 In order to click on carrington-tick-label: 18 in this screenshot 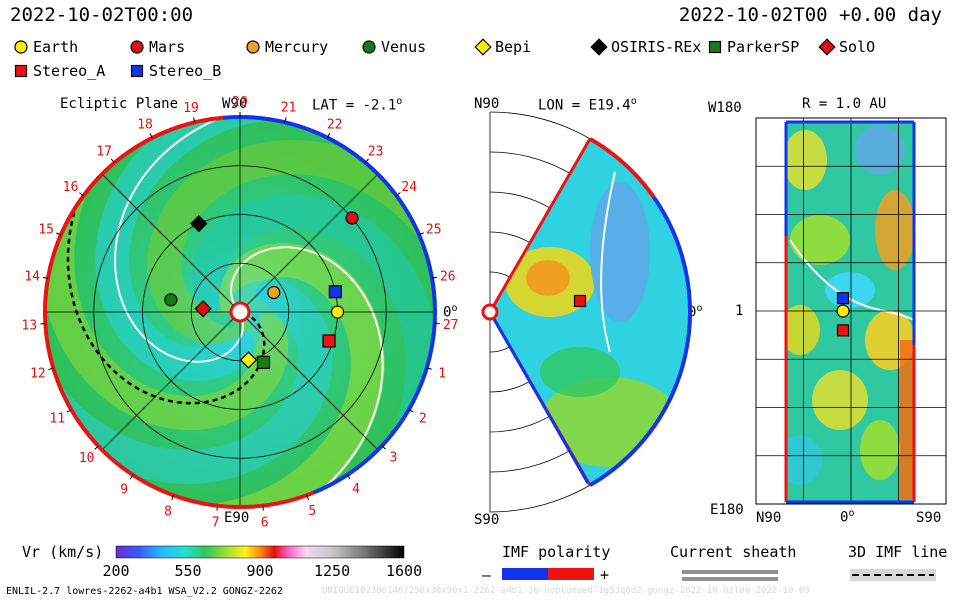, I will do `click(145, 125)`.